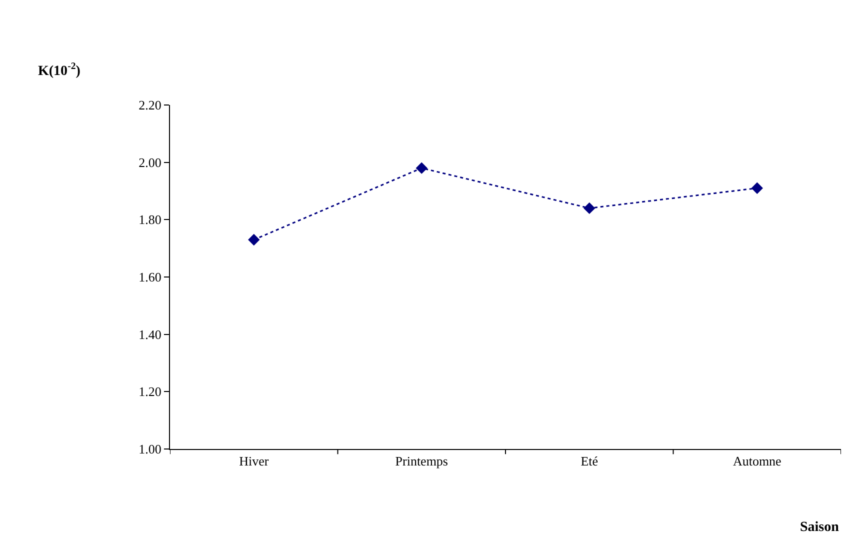  What do you see at coordinates (820, 527) in the screenshot?
I see `x-axis-title: Saison` at bounding box center [820, 527].